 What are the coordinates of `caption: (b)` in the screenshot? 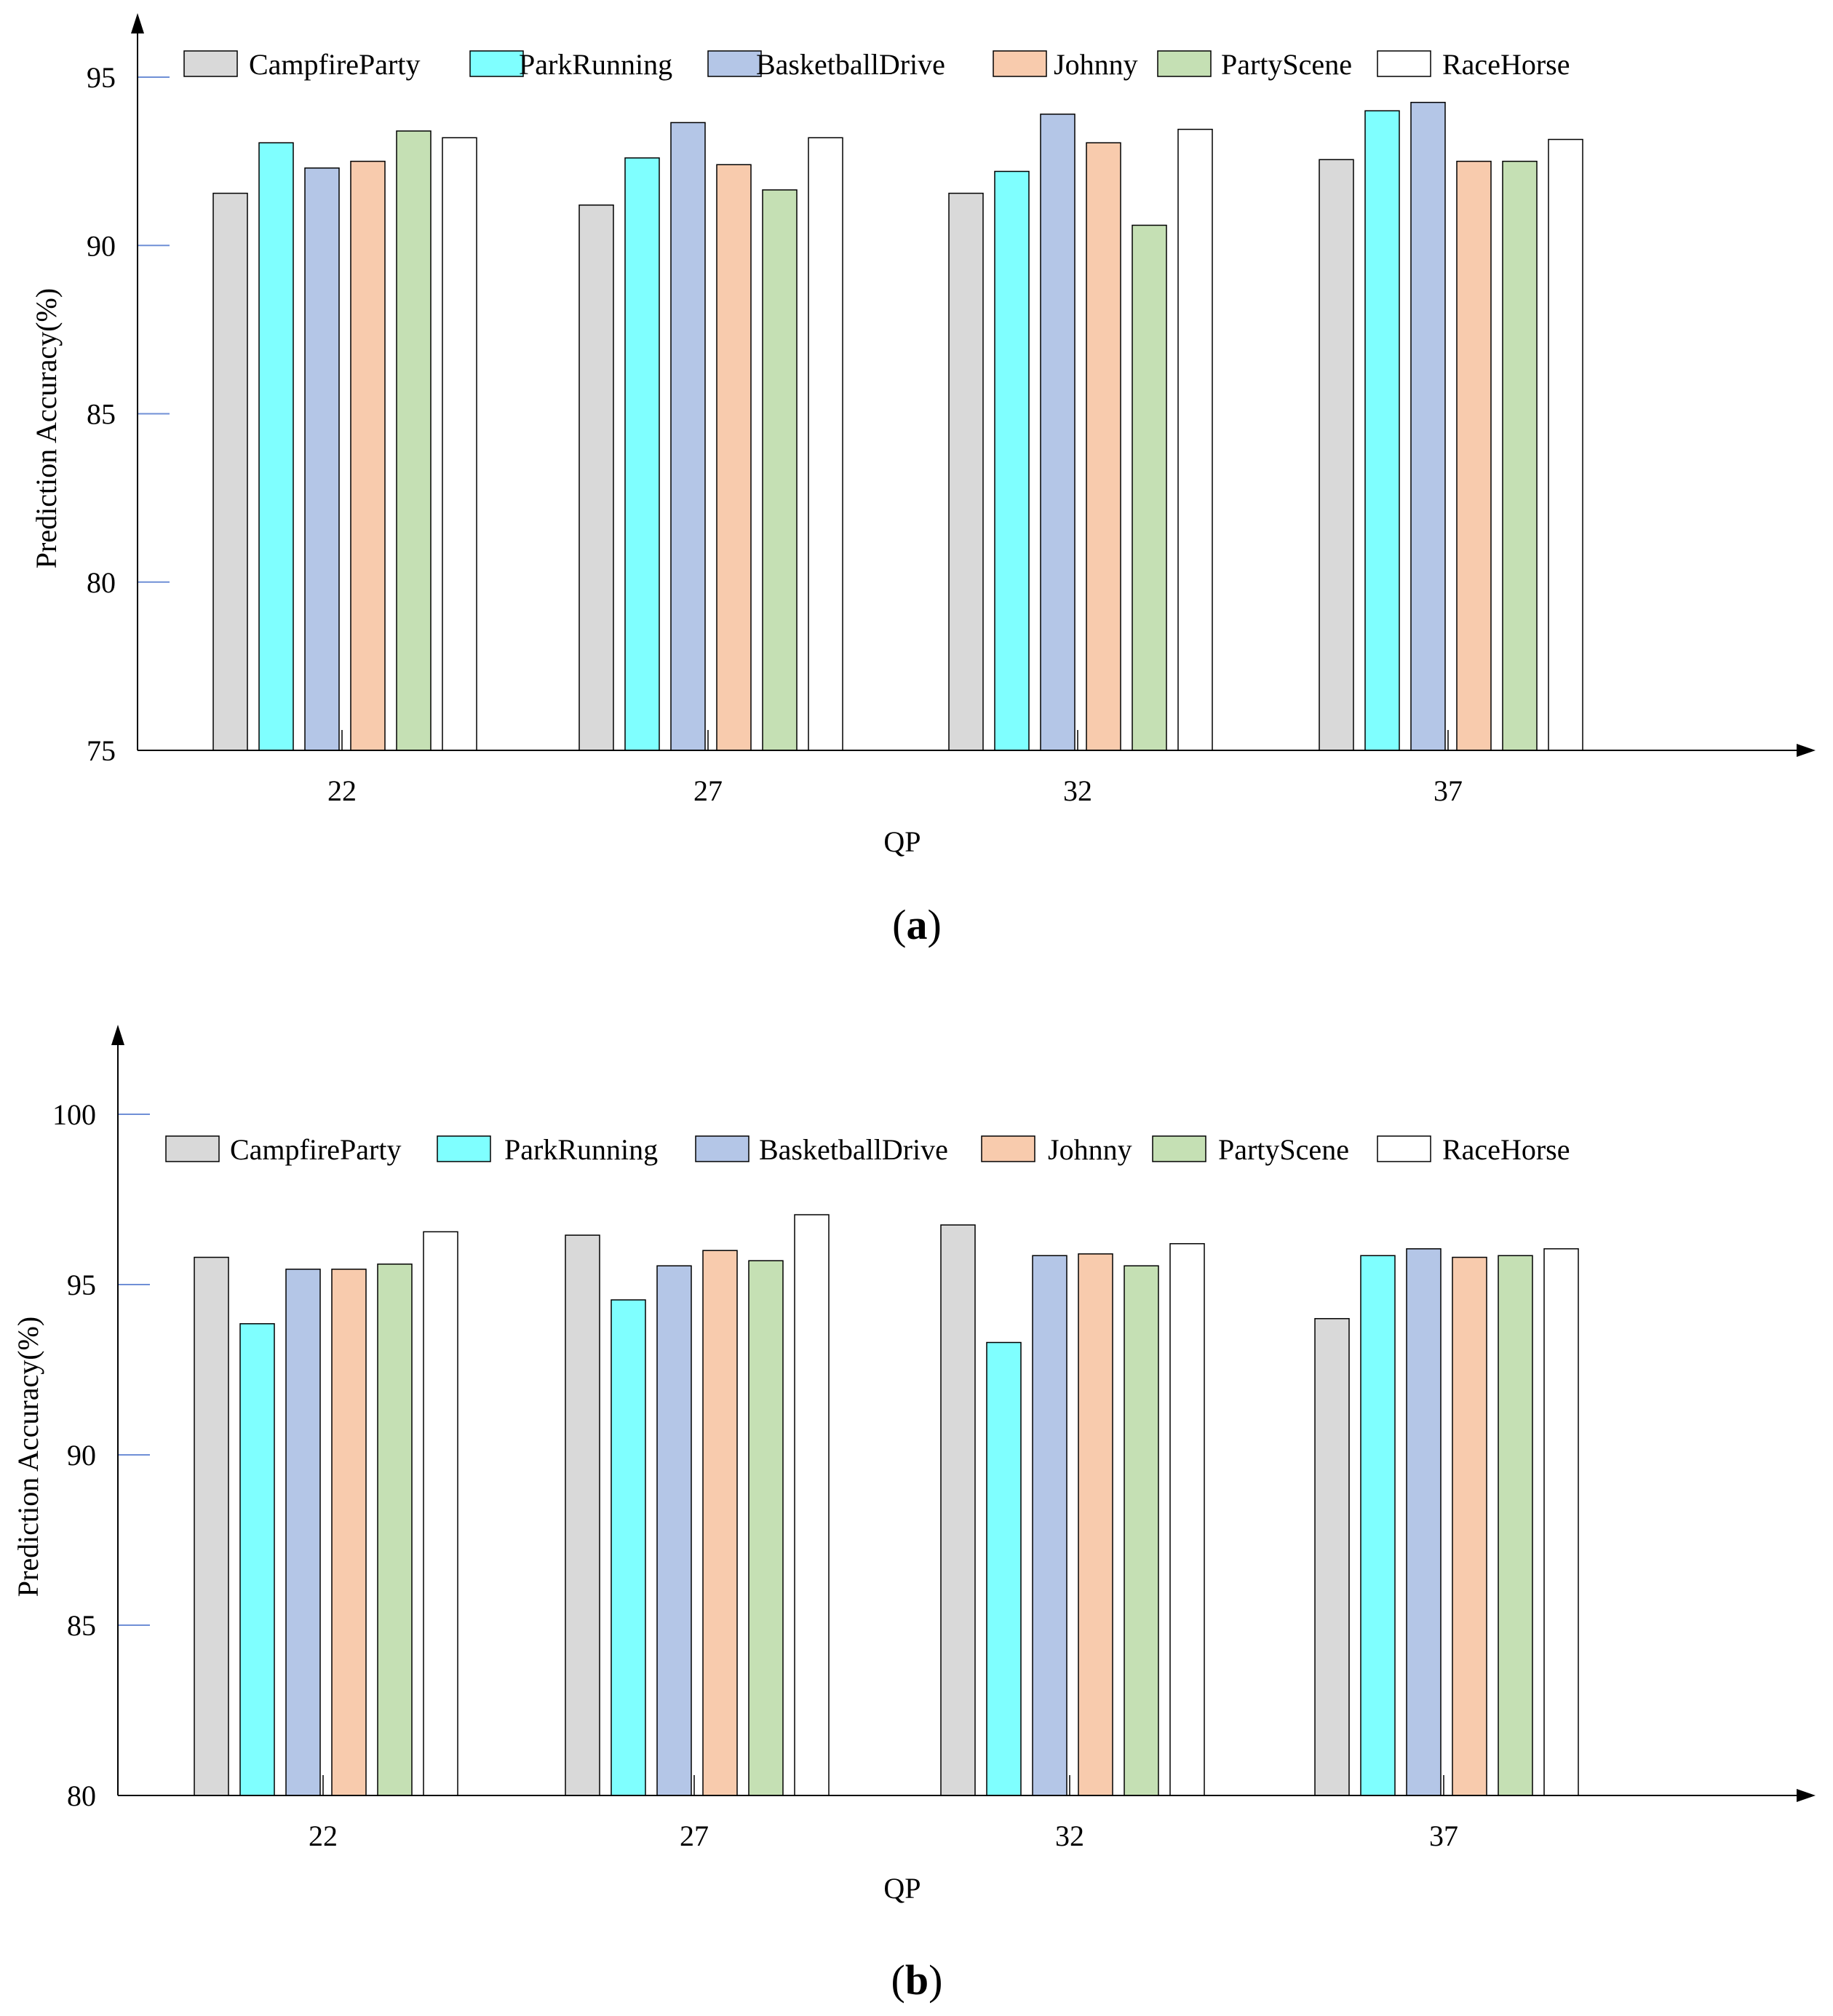 It's located at (917, 1980).